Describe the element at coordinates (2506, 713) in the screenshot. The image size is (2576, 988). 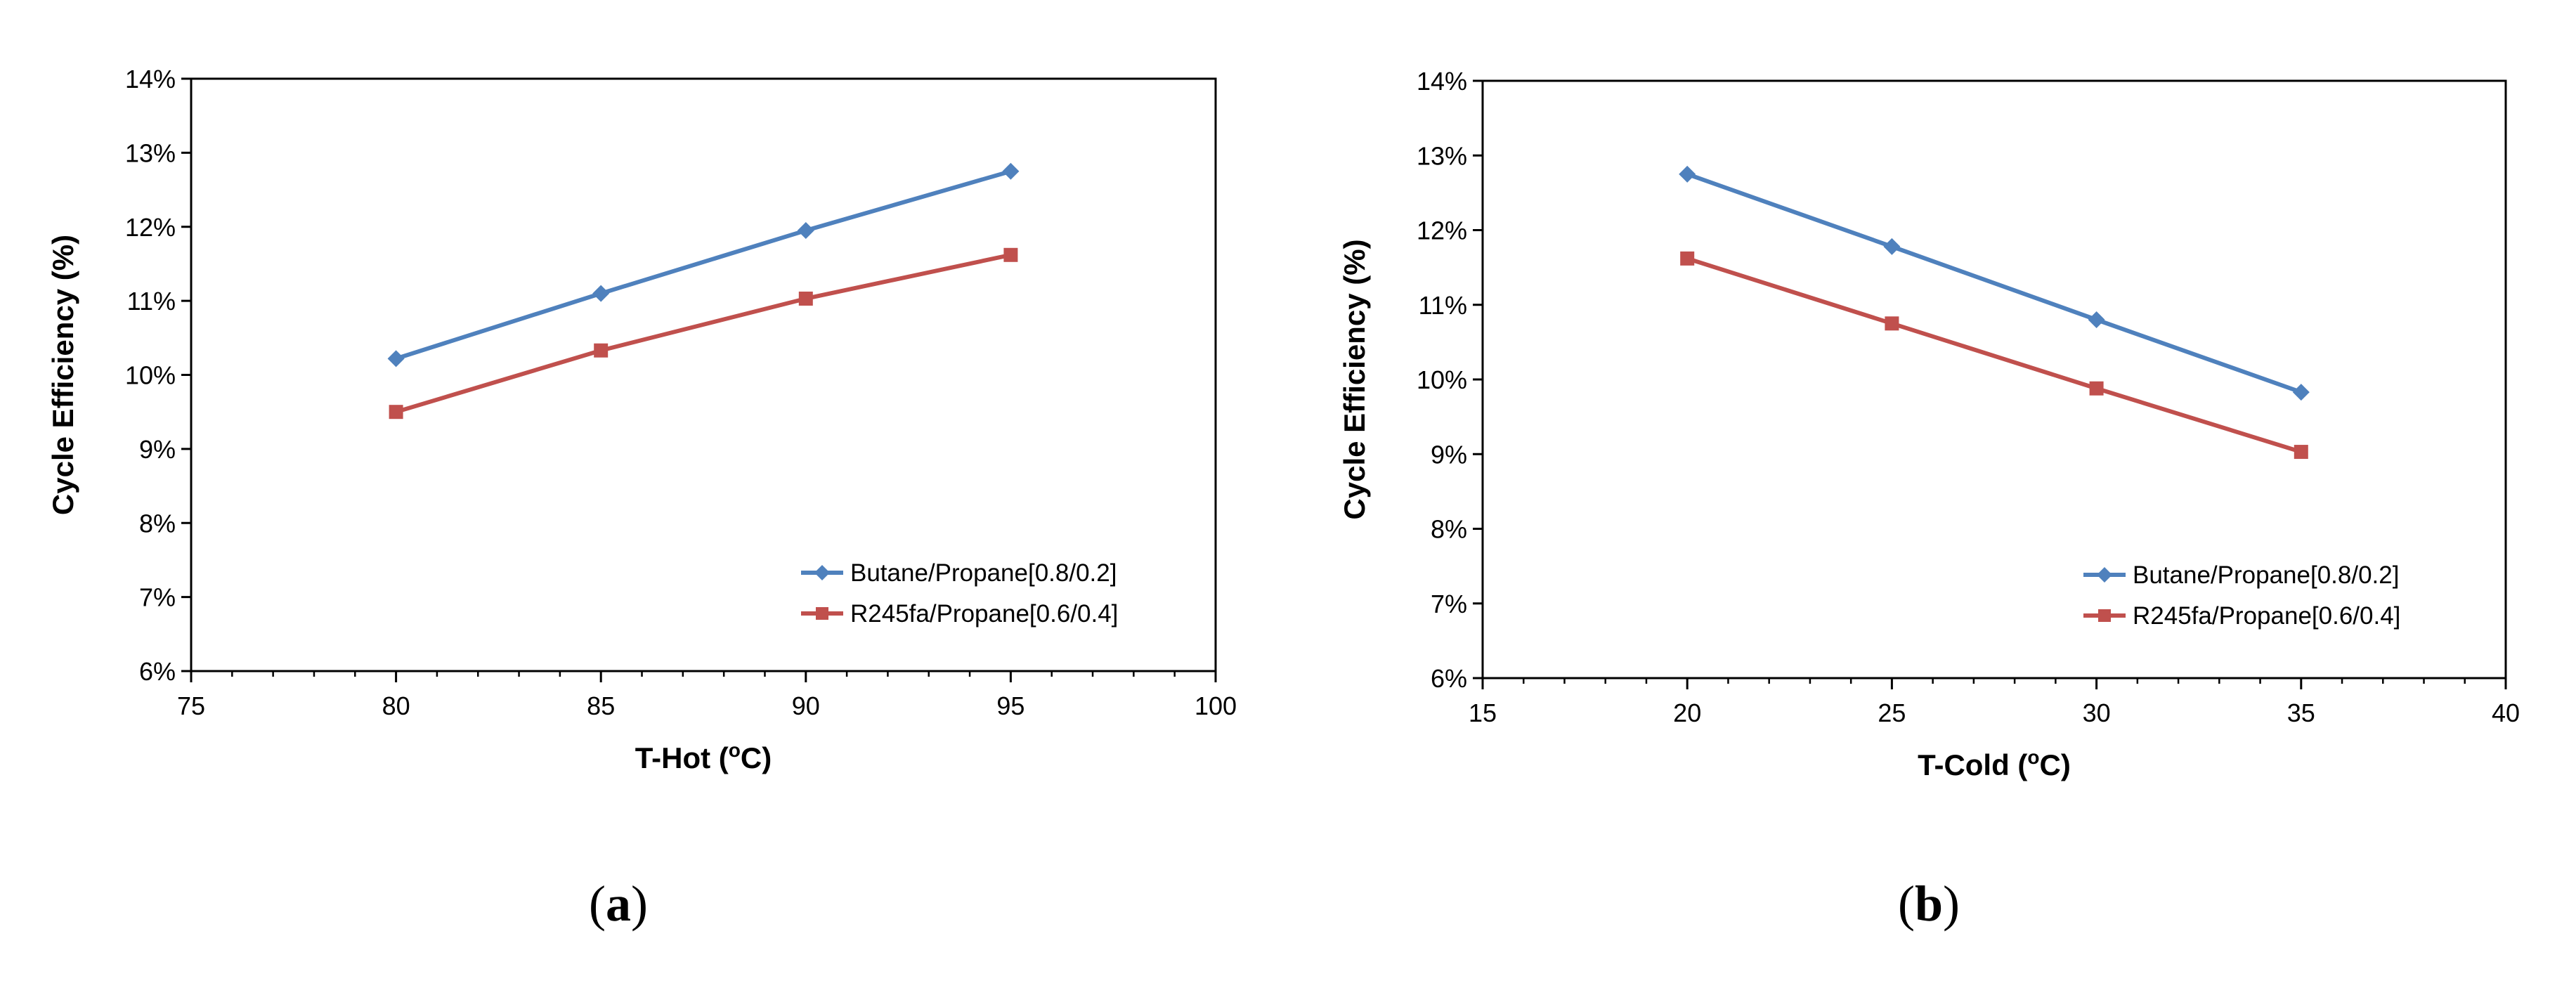
I see `x-tick-label: 40` at that location.